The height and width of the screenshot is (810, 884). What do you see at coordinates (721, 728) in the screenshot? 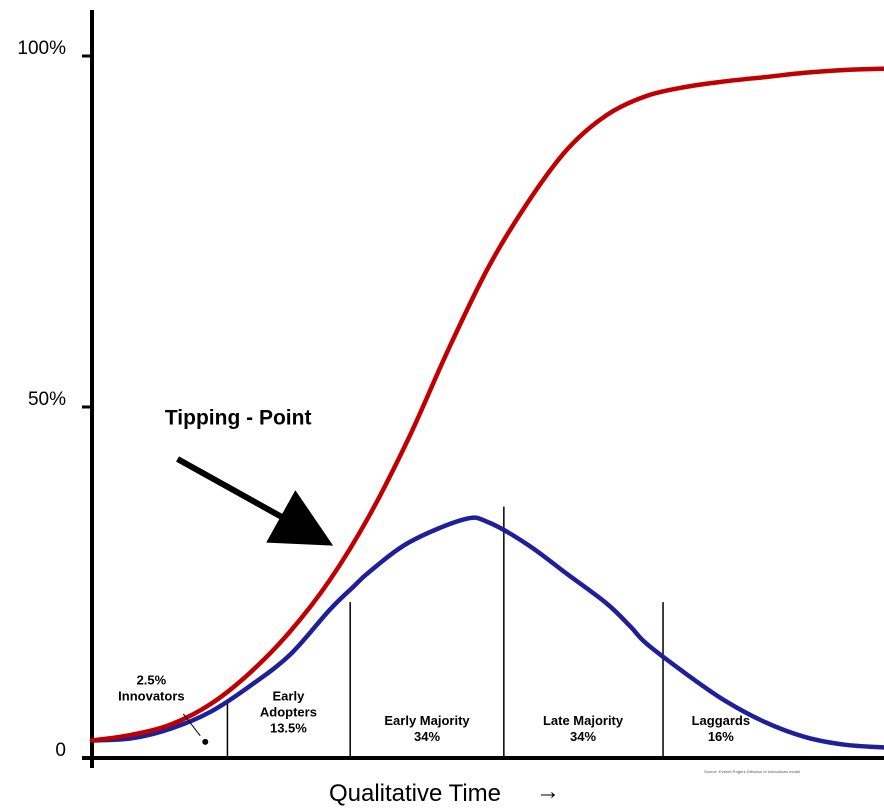
I see `segment-label: Laggards 16%` at bounding box center [721, 728].